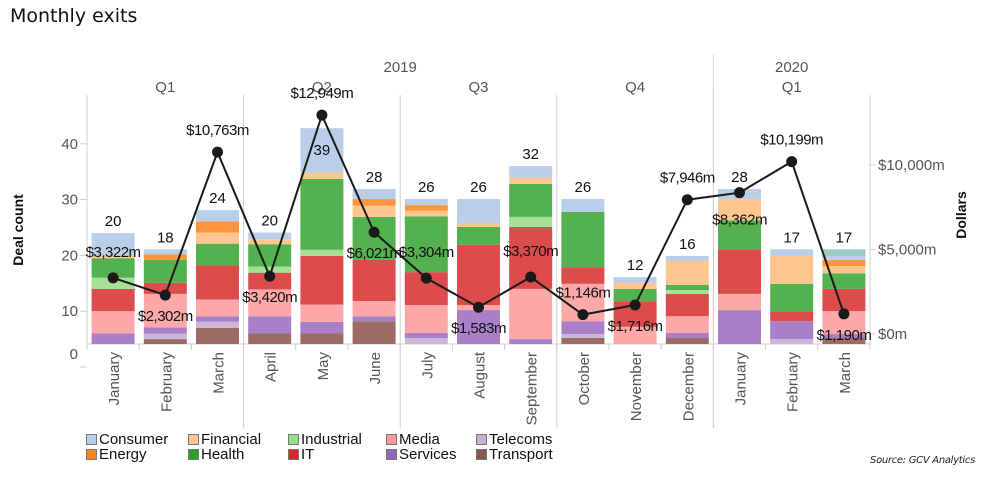 The image size is (985, 480). I want to click on legend-item-media: Media, so click(413, 439).